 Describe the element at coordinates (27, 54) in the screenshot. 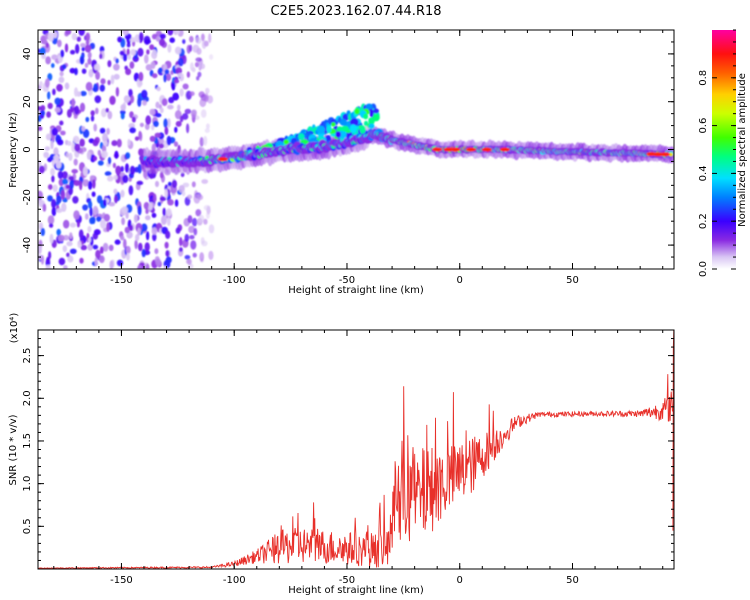

I see `spectrogram-ytick-label: 40` at that location.